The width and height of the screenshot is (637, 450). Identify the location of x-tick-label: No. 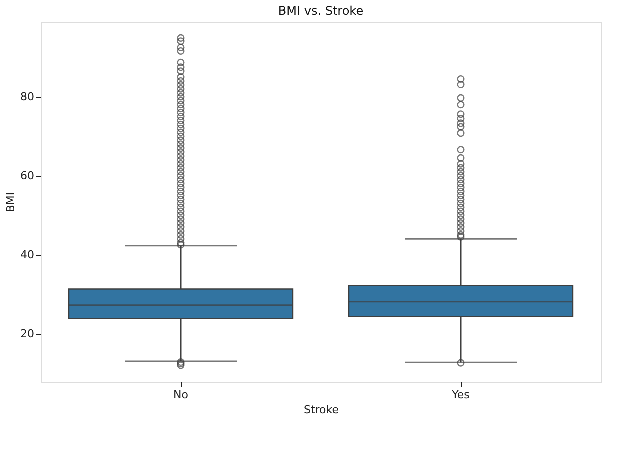
(181, 395).